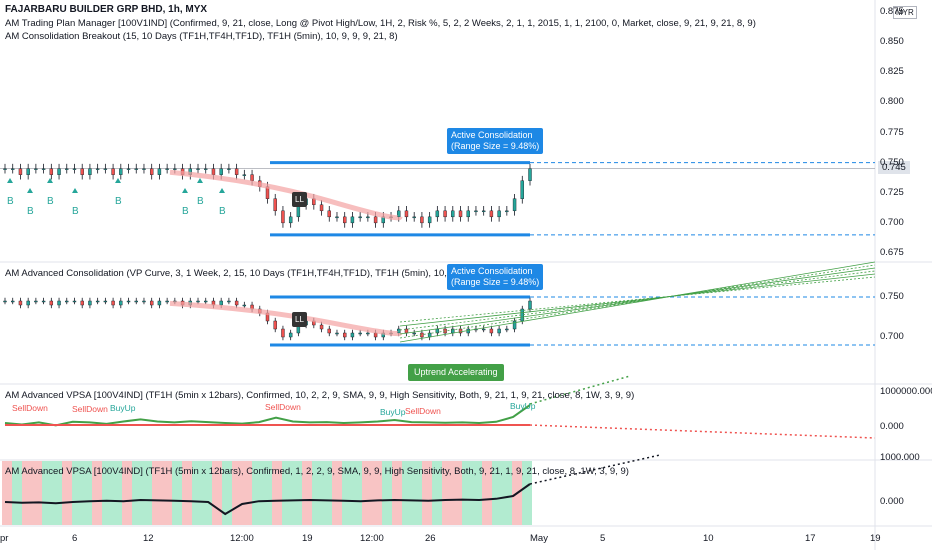 The width and height of the screenshot is (932, 550). Describe the element at coordinates (423, 411) in the screenshot. I see `vpsa-signal-tag: SellDown` at that location.